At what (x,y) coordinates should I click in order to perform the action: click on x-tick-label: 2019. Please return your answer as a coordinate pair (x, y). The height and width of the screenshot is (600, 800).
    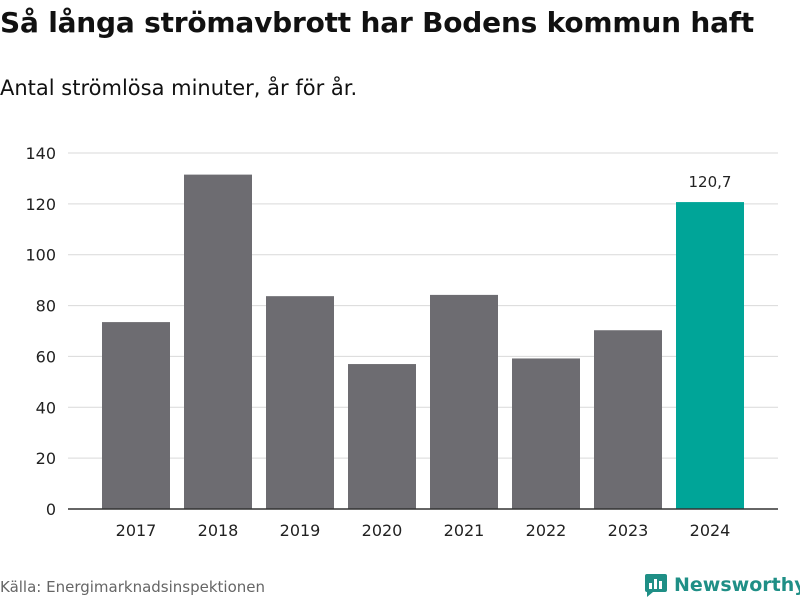
    Looking at the image, I should click on (300, 530).